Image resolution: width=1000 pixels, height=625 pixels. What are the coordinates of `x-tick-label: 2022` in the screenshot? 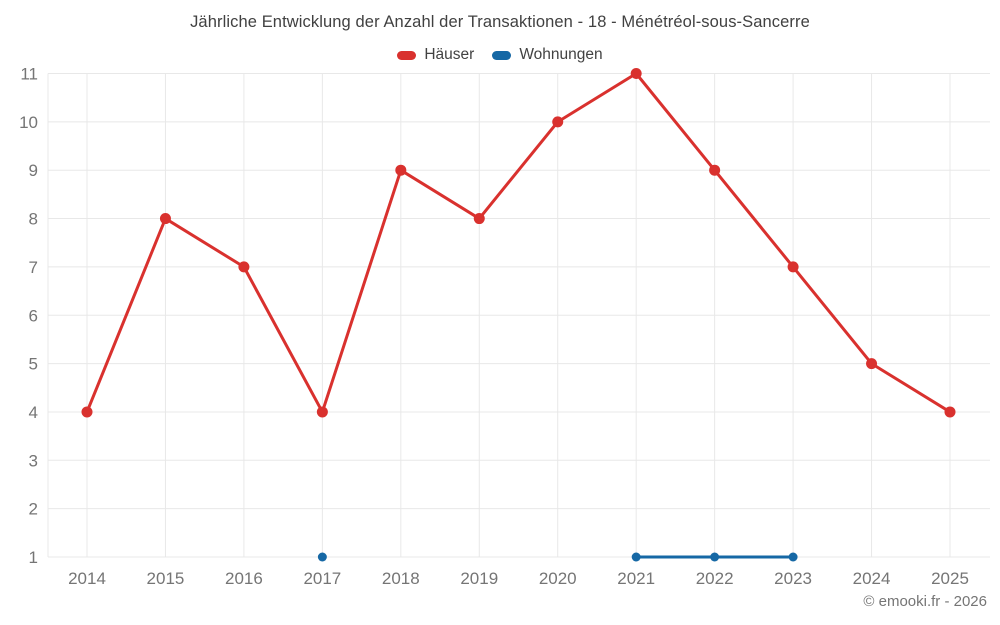 It's located at (715, 578).